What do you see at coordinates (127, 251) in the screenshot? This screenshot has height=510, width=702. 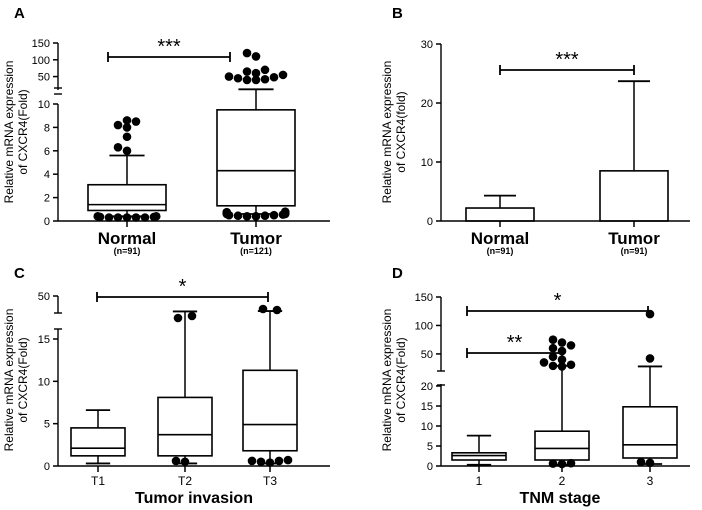 I see `axis-a-n-label: (n=91)` at bounding box center [127, 251].